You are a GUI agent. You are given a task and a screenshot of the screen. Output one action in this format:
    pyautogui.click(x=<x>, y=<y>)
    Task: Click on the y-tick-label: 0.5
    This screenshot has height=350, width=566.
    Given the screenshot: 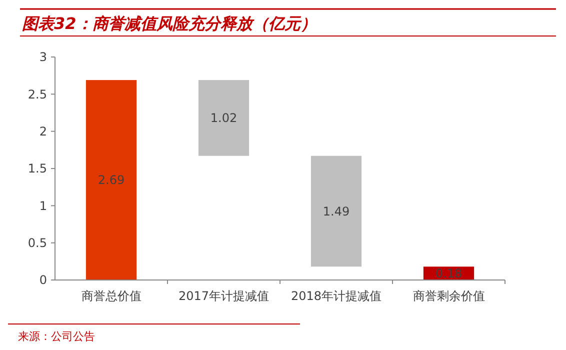 What is the action you would take?
    pyautogui.click(x=37, y=243)
    